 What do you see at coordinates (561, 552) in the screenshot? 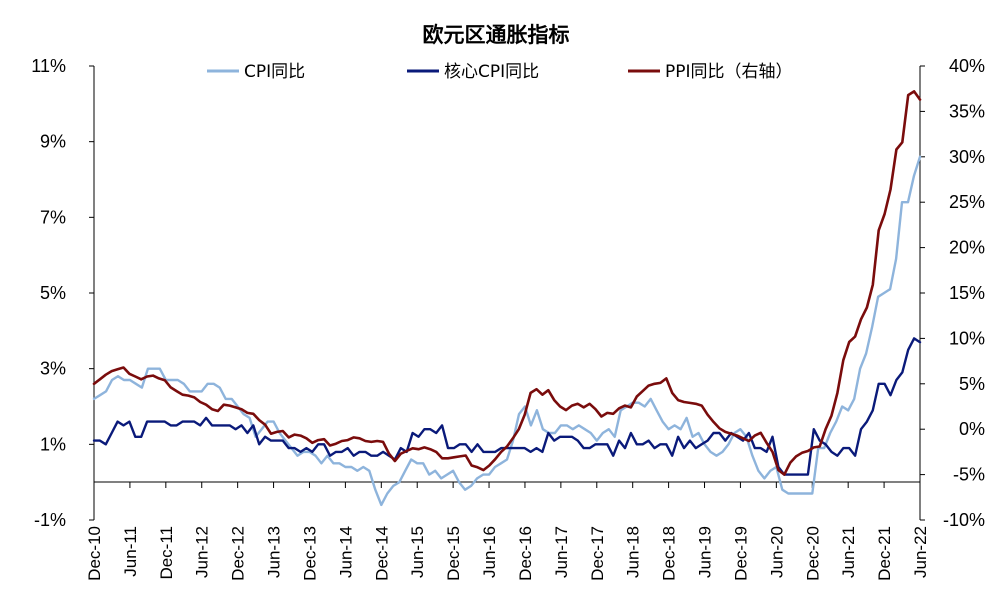
I see `x-tick-label: Jun-17` at bounding box center [561, 552].